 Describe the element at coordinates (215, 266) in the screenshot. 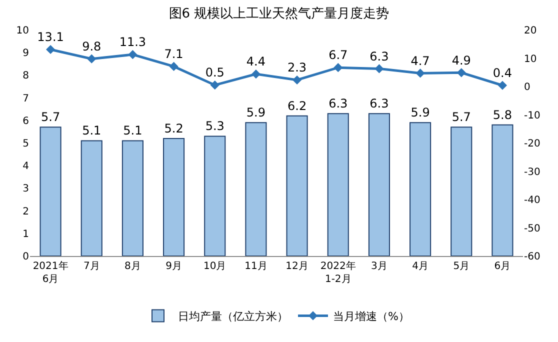

I see `x-tick-label: 10月` at that location.